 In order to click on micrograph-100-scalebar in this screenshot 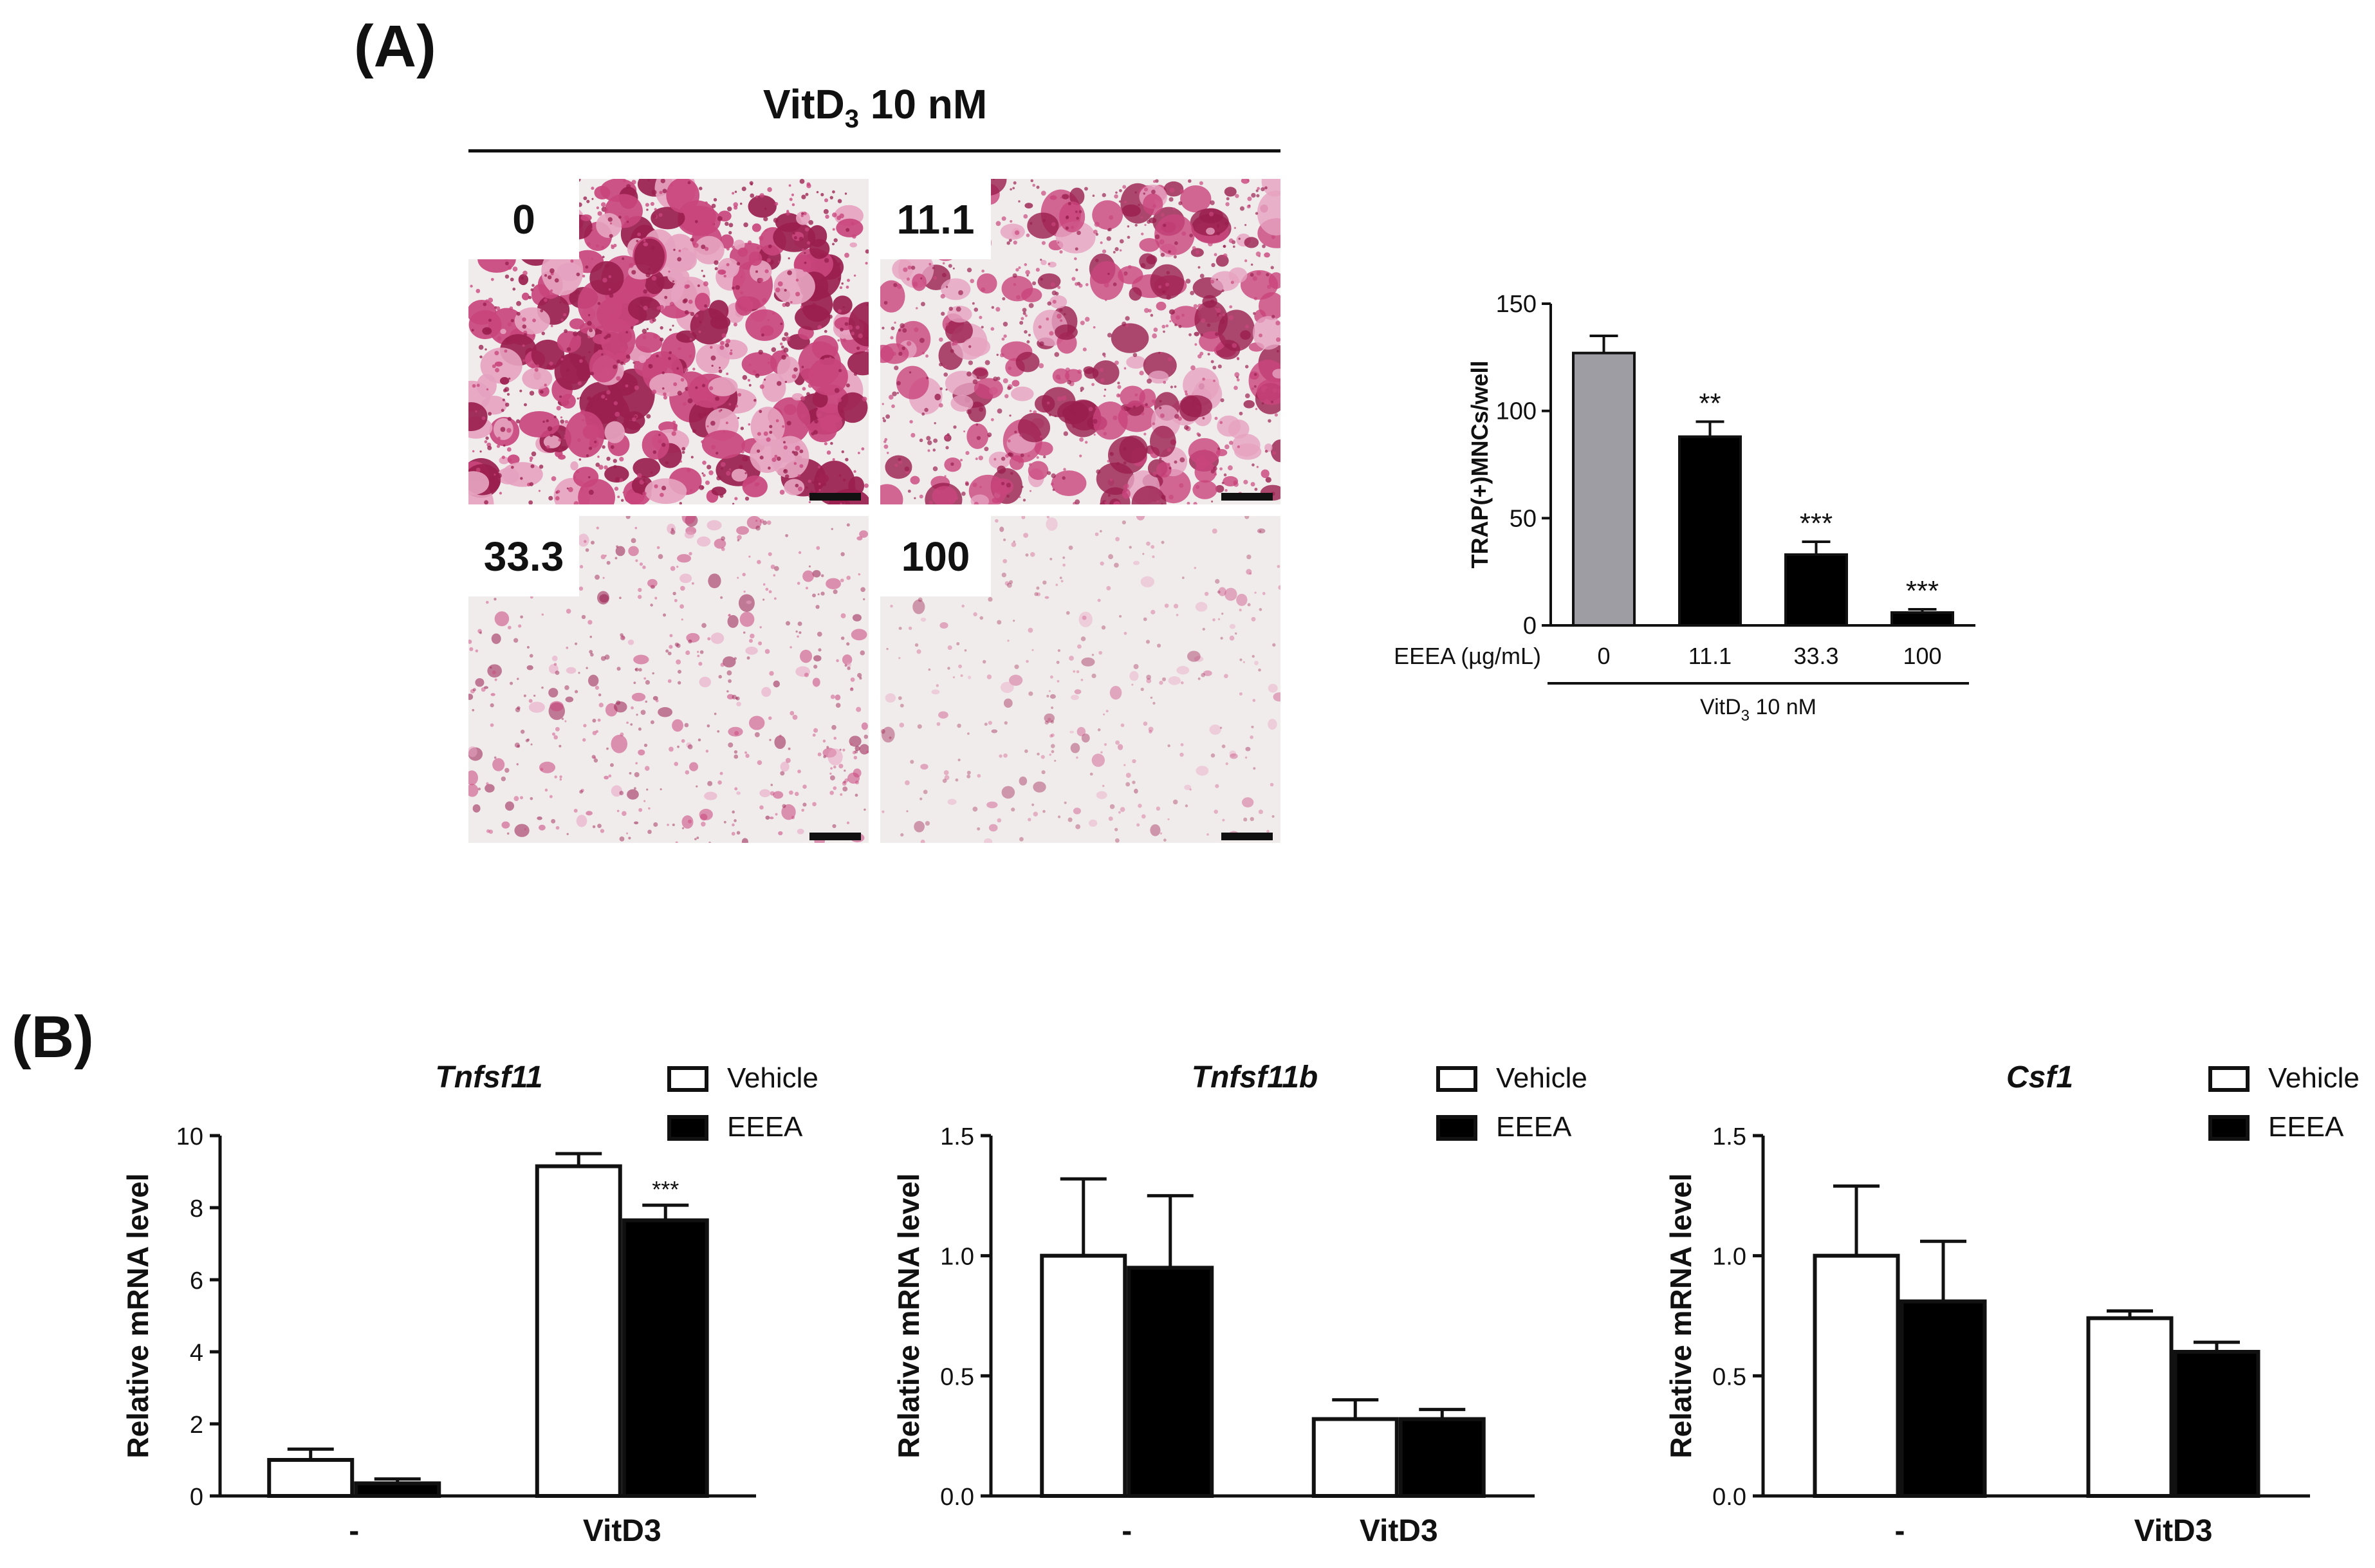, I will do `click(1247, 837)`.